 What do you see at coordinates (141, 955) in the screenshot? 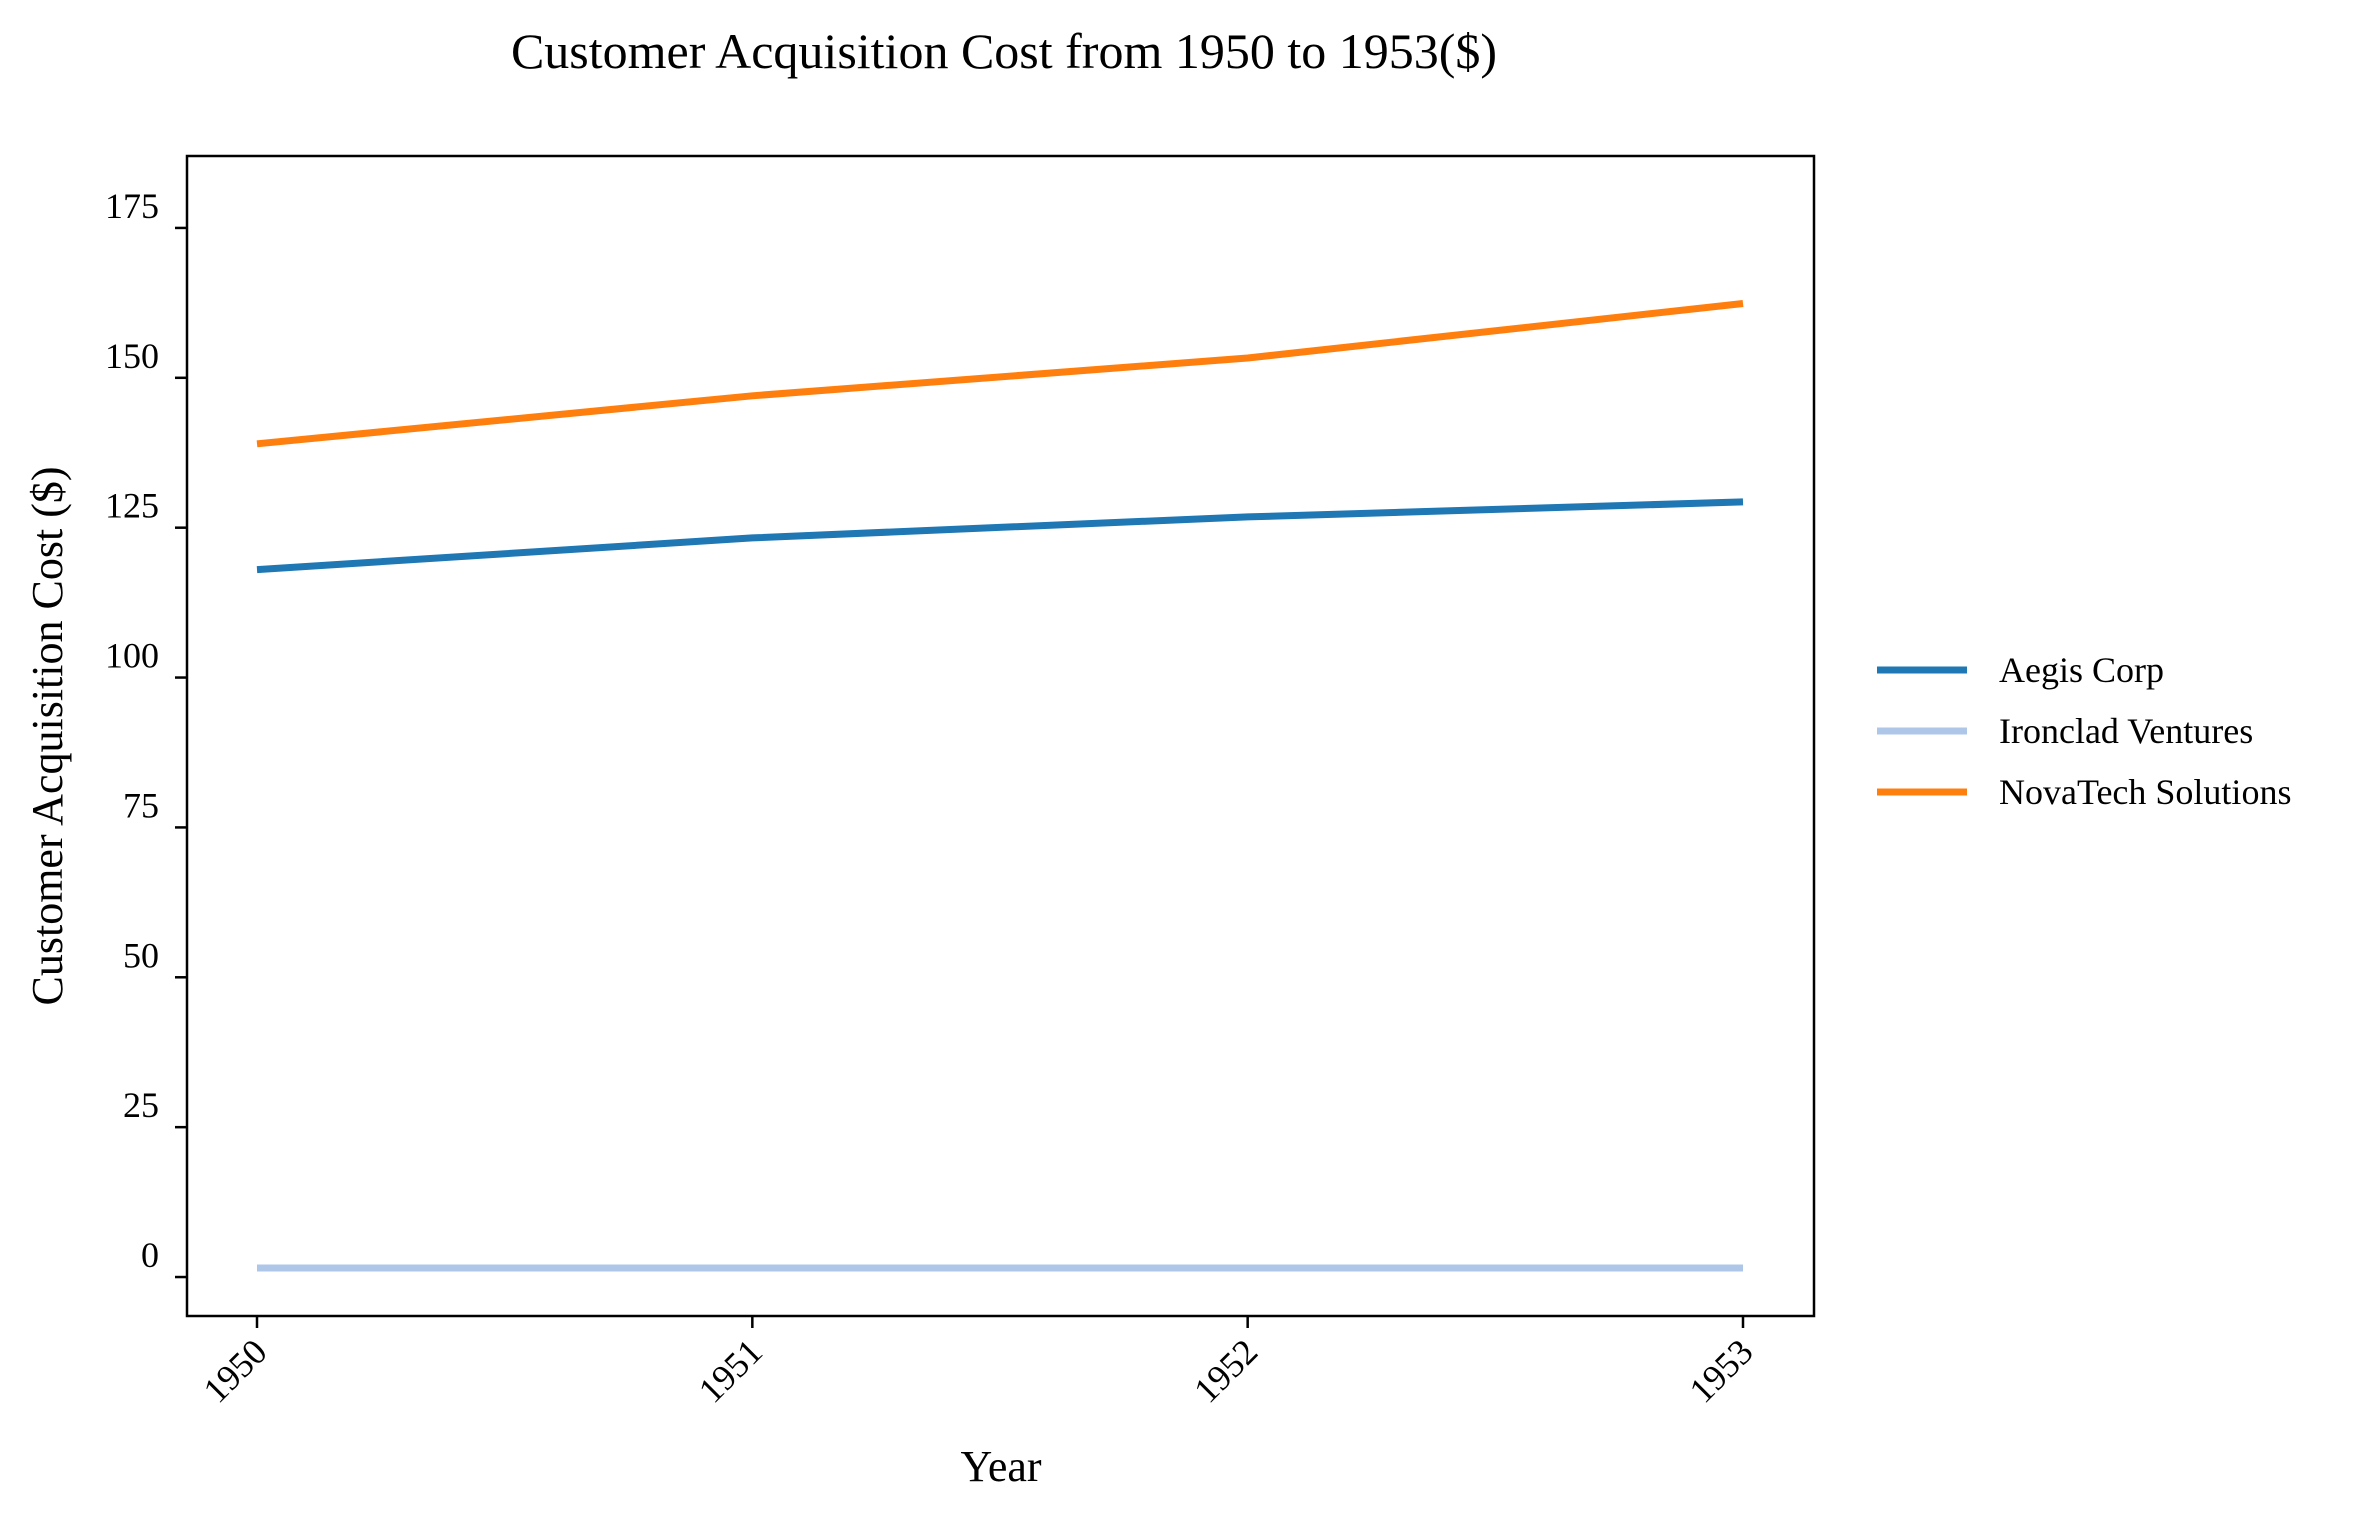
I see `y-tick-label: 50` at bounding box center [141, 955].